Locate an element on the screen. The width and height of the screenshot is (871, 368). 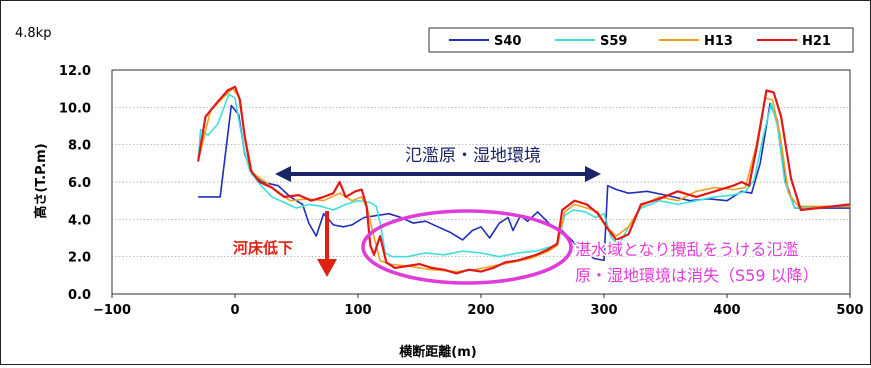
x-tick-label: 100 is located at coordinates (357, 310).